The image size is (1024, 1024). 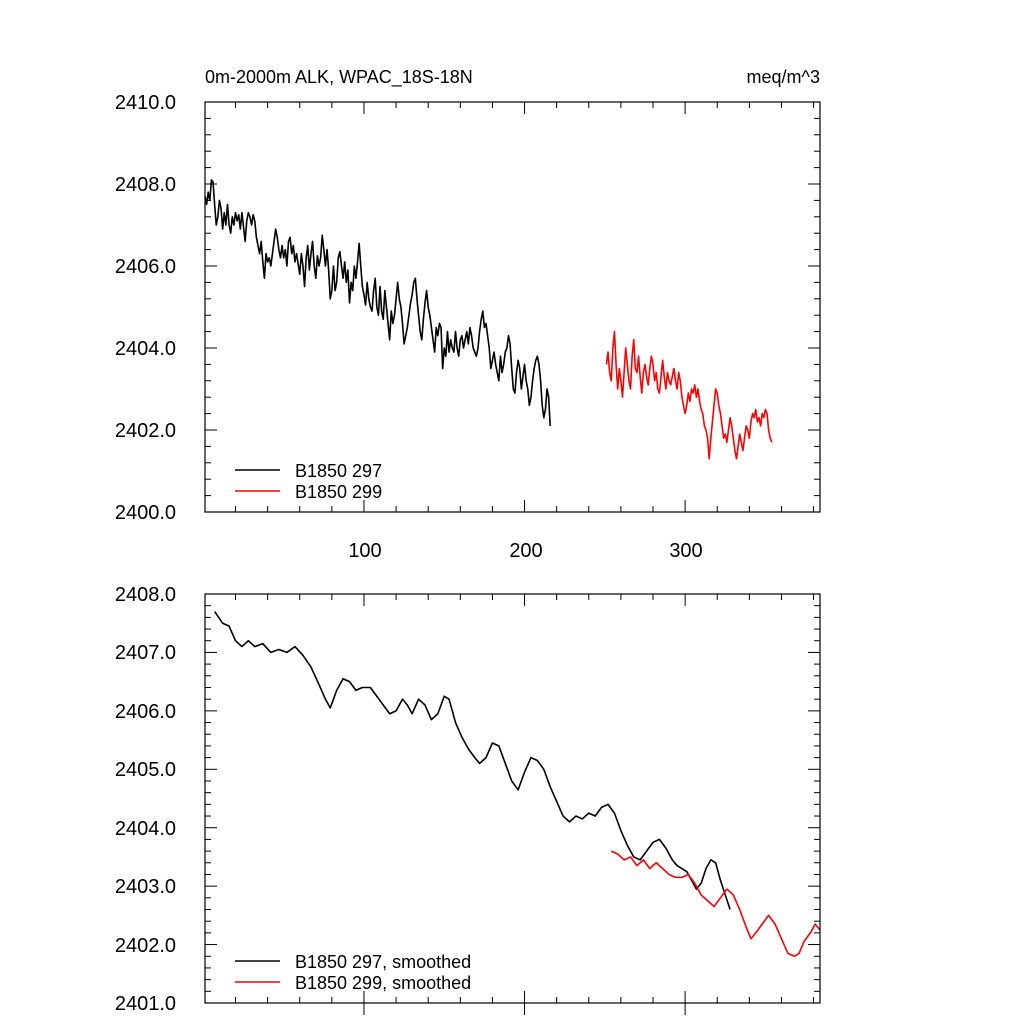 What do you see at coordinates (783, 77) in the screenshot?
I see `chart-title-units: meq/m^3` at bounding box center [783, 77].